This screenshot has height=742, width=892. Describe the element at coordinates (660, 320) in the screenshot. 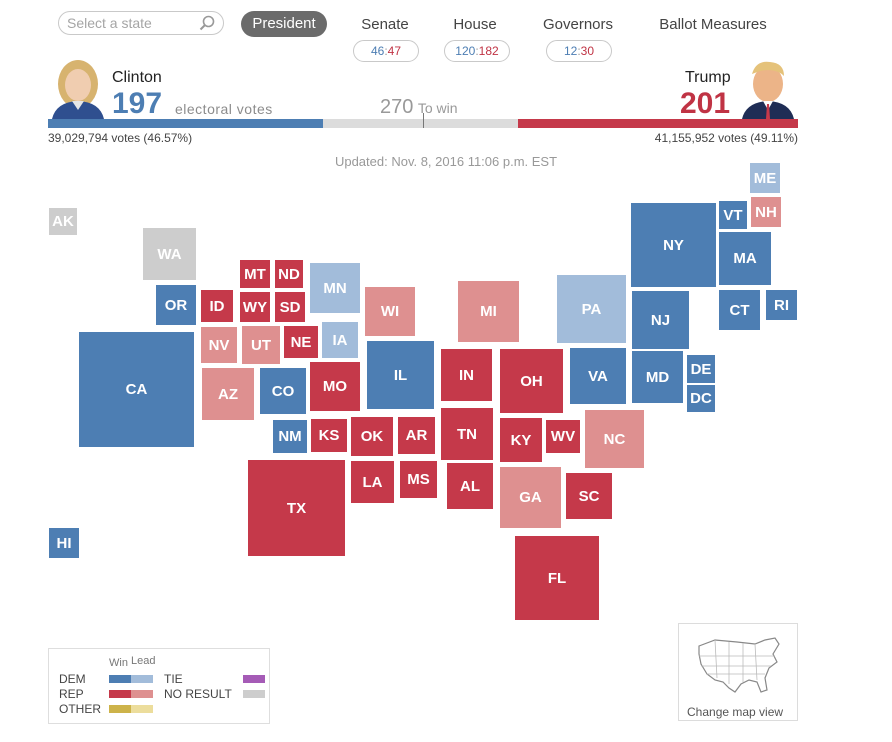

I see `state-nj: NJ` at that location.